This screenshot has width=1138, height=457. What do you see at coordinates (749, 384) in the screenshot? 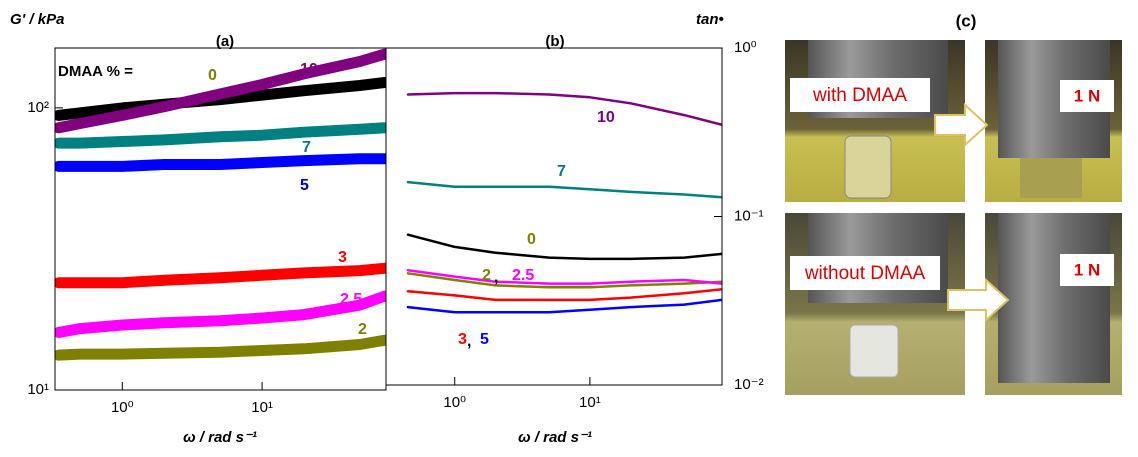
I see `y-tick-label: 10⁻²` at bounding box center [749, 384].